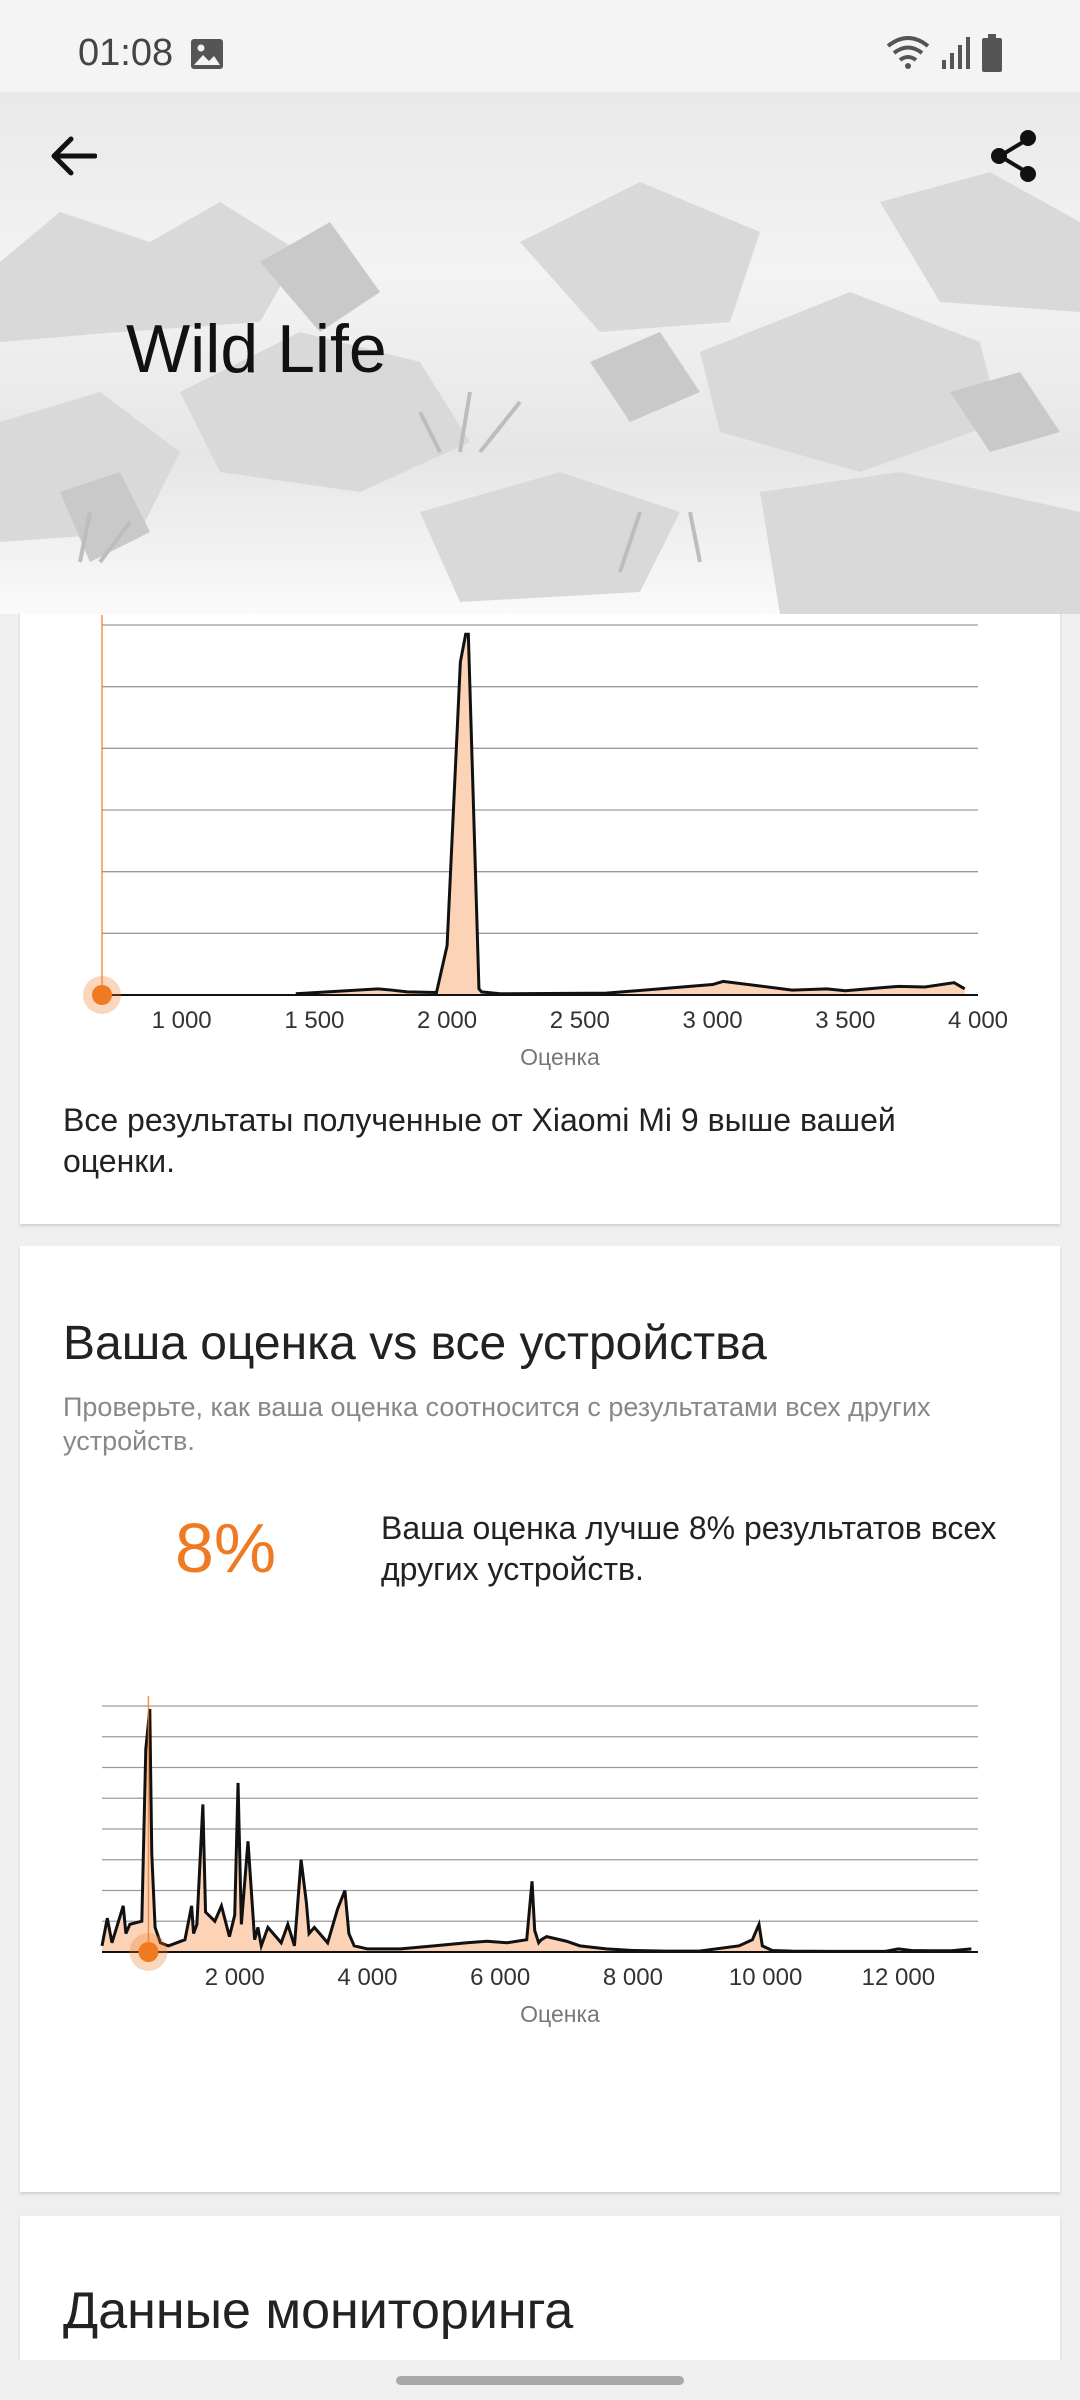 Image resolution: width=1080 pixels, height=2400 pixels. Describe the element at coordinates (845, 1020) in the screenshot. I see `x-tick-label: 3 500` at that location.